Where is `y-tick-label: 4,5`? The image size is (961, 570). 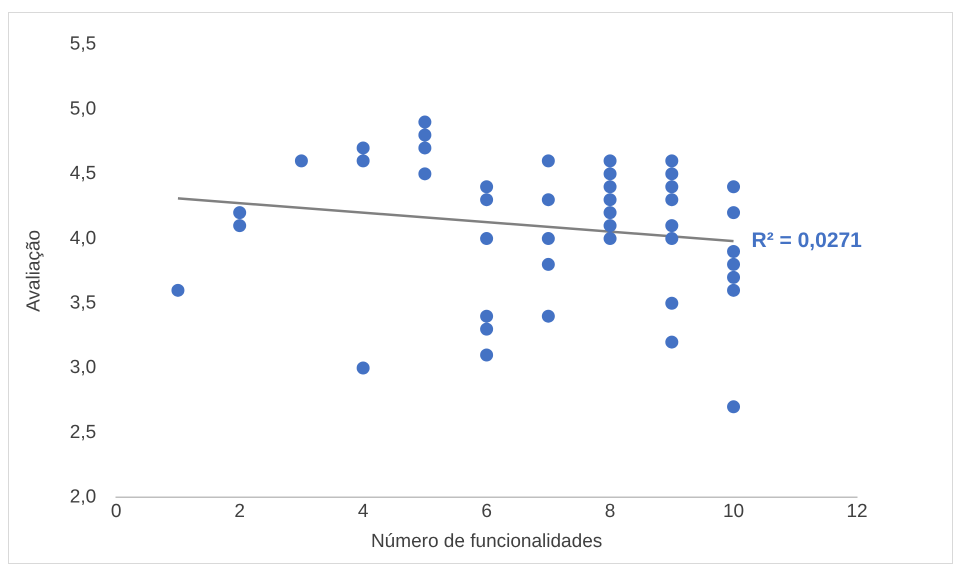
y-tick-label: 4,5 is located at coordinates (83, 173).